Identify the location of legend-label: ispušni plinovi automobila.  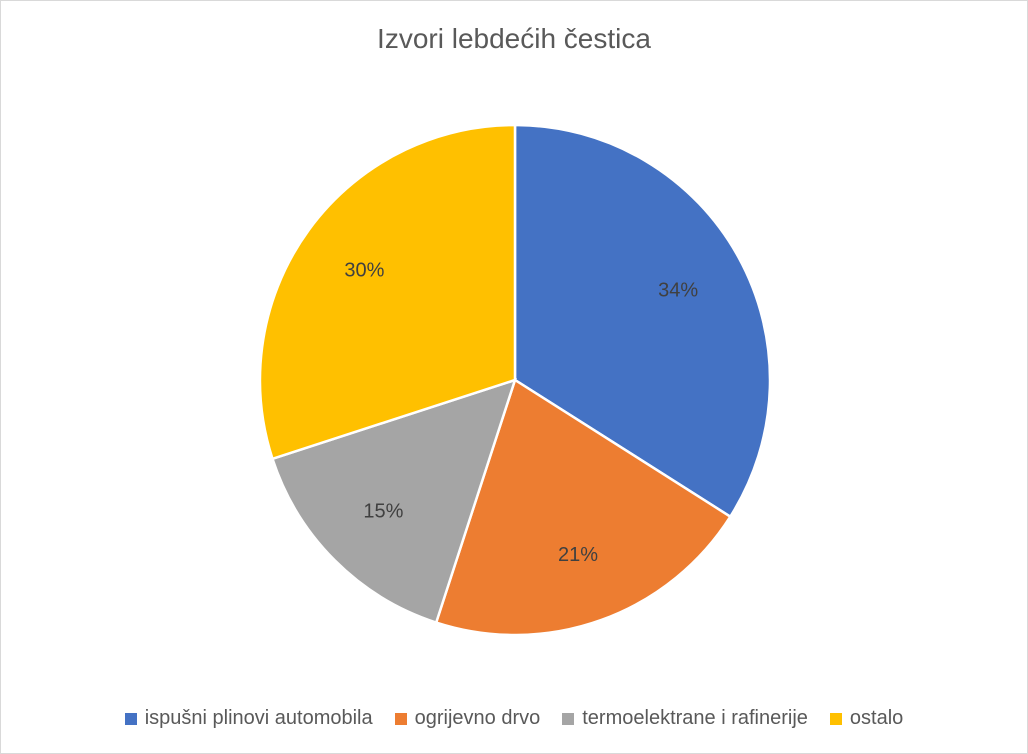
(258, 718).